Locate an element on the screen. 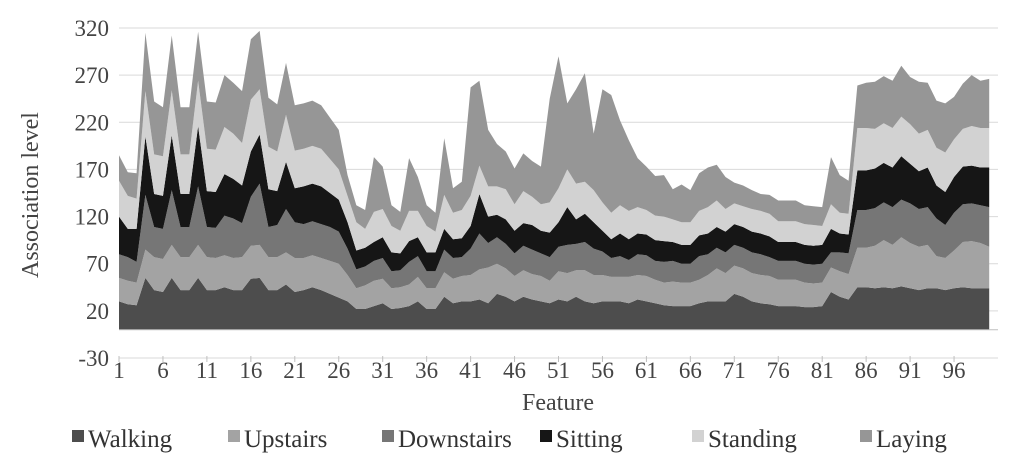 This screenshot has height=475, width=1024. x-tick-label: 46 is located at coordinates (514, 370).